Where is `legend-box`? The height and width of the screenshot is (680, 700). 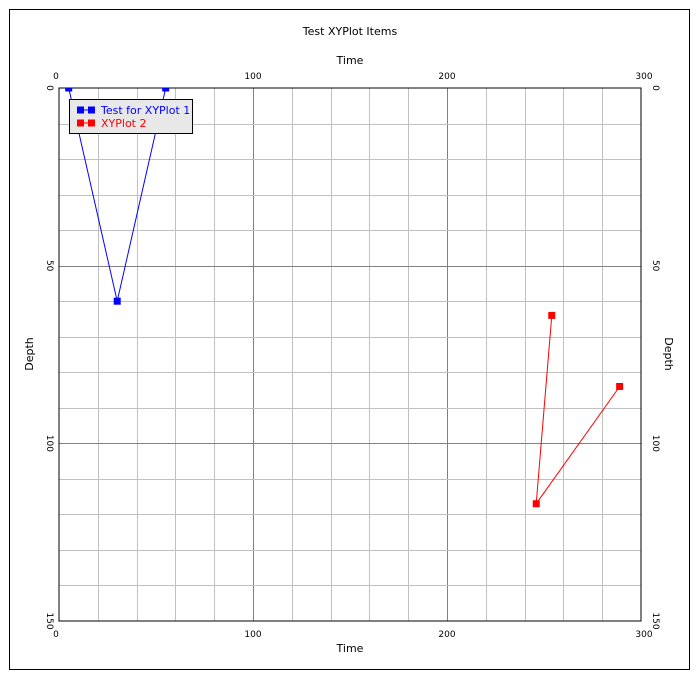 legend-box is located at coordinates (131, 116).